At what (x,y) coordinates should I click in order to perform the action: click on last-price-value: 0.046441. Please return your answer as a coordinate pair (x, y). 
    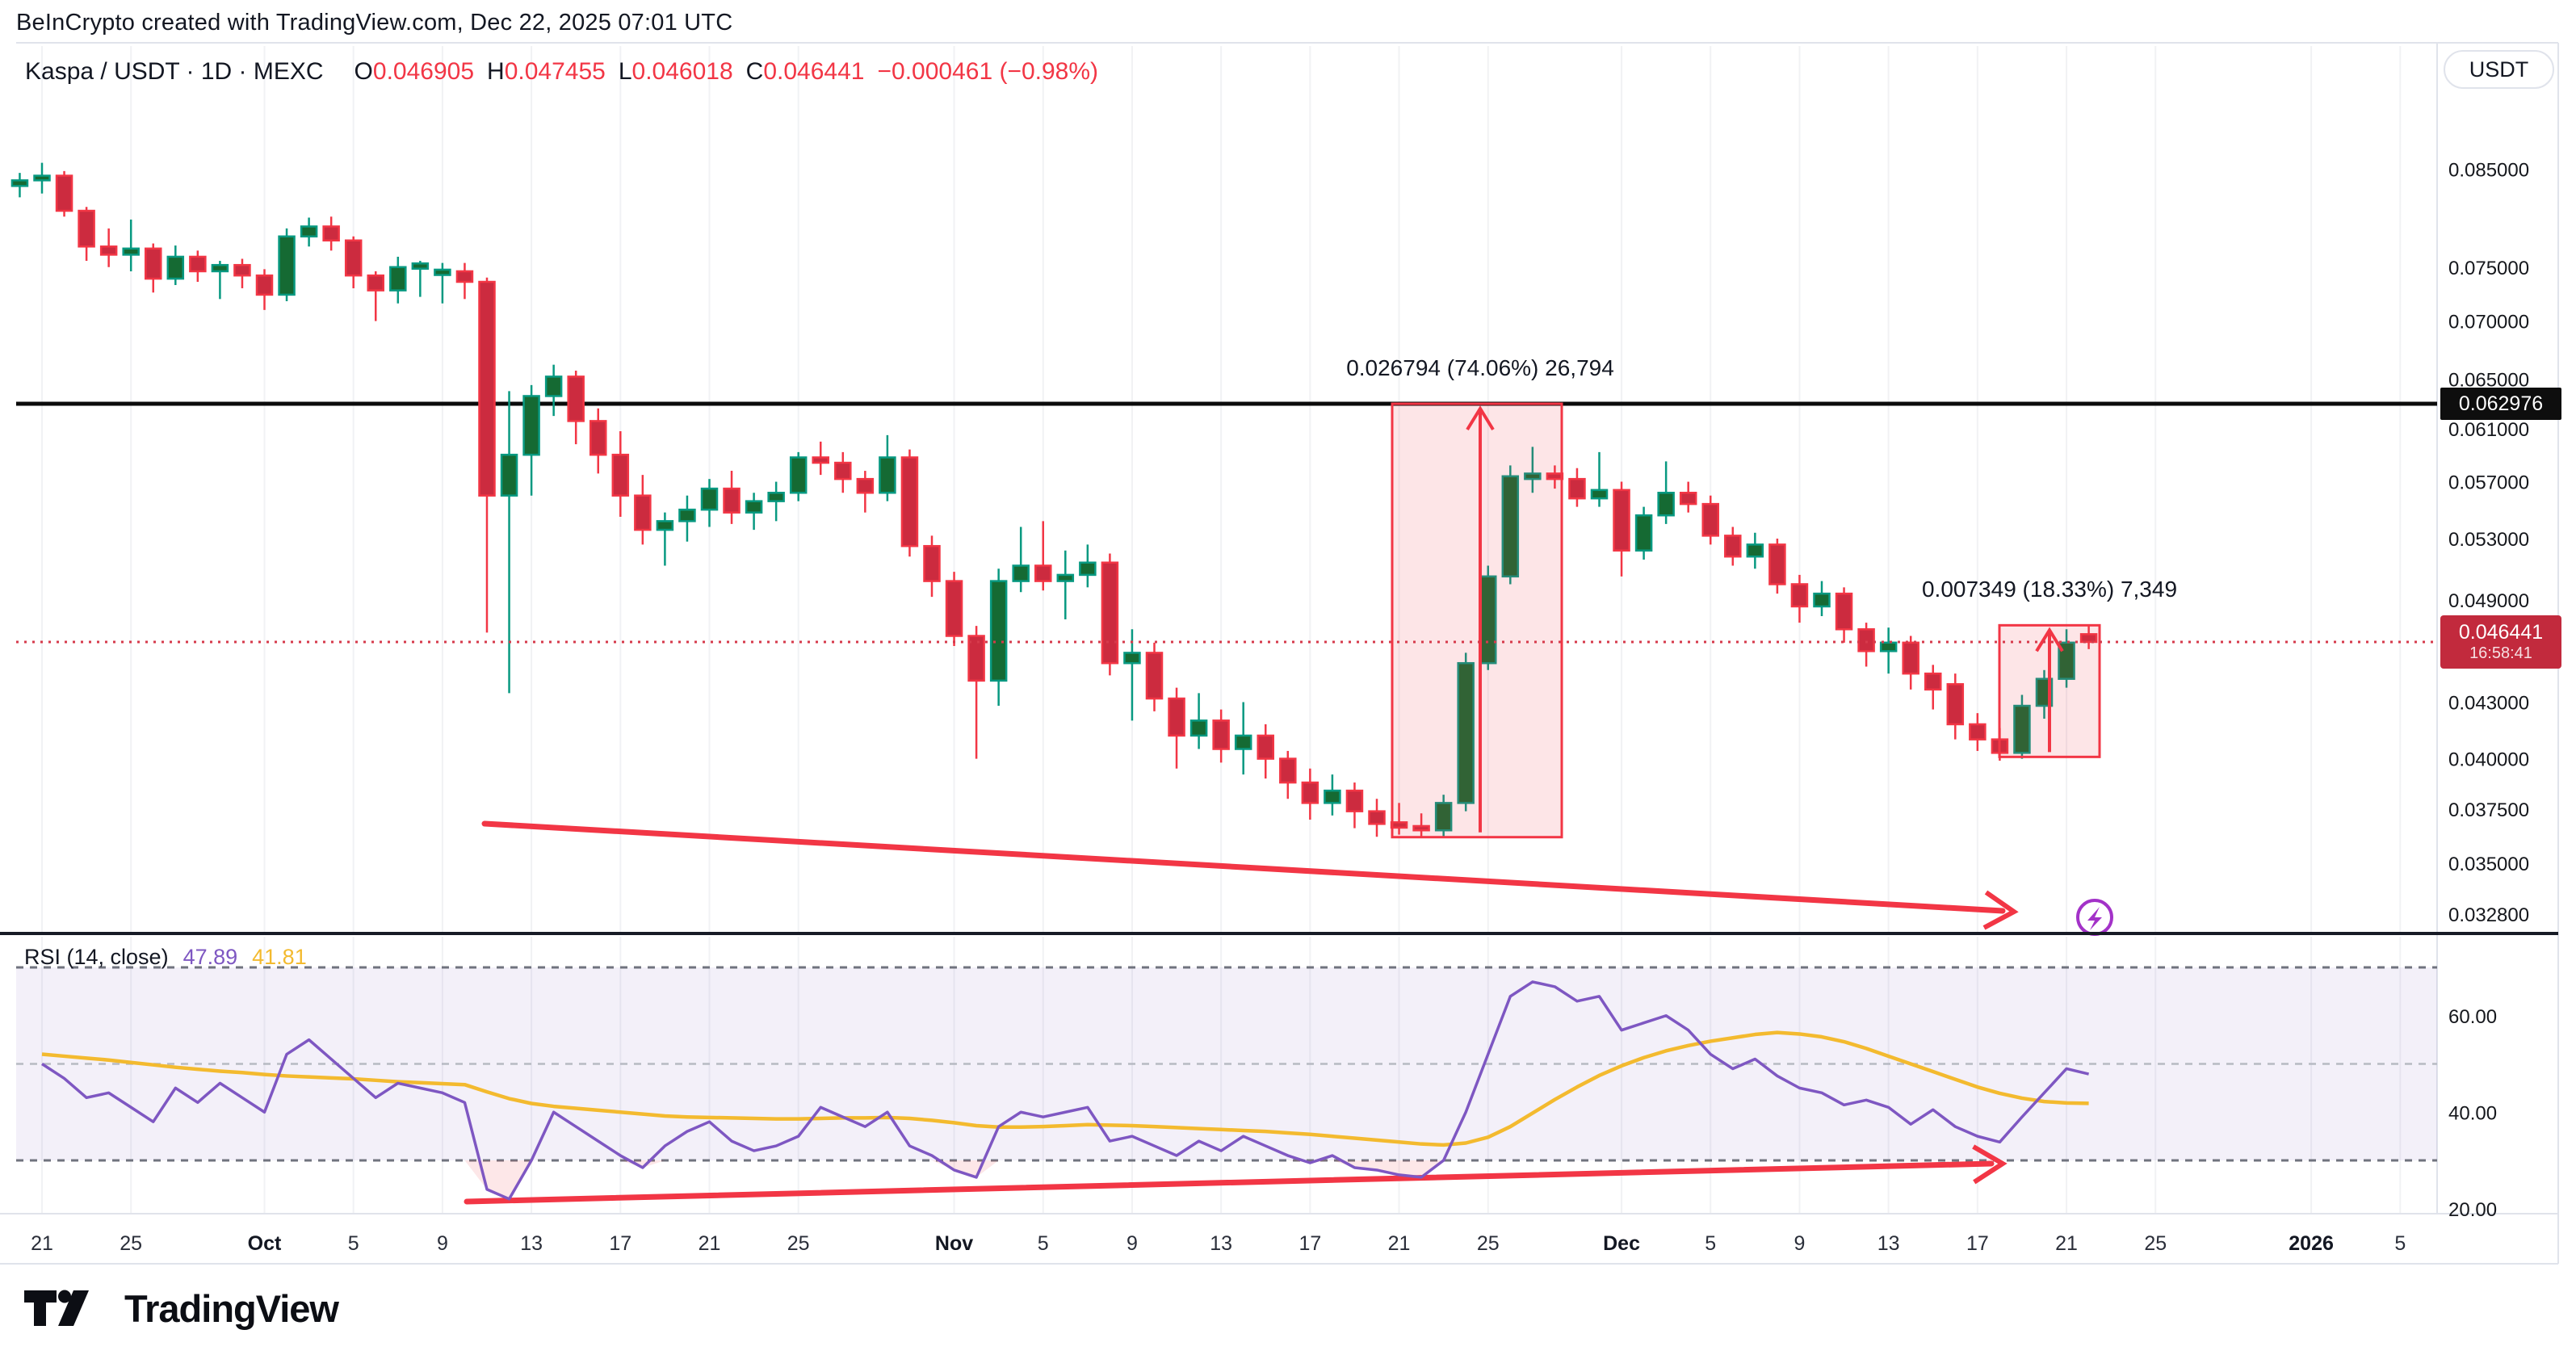
    Looking at the image, I should click on (2501, 632).